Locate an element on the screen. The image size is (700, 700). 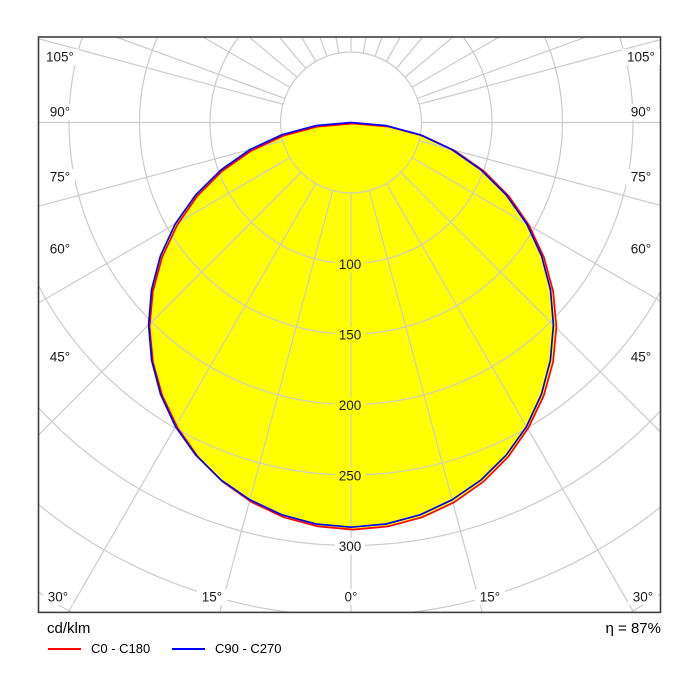
radial-tick-label: 300 is located at coordinates (350, 546).